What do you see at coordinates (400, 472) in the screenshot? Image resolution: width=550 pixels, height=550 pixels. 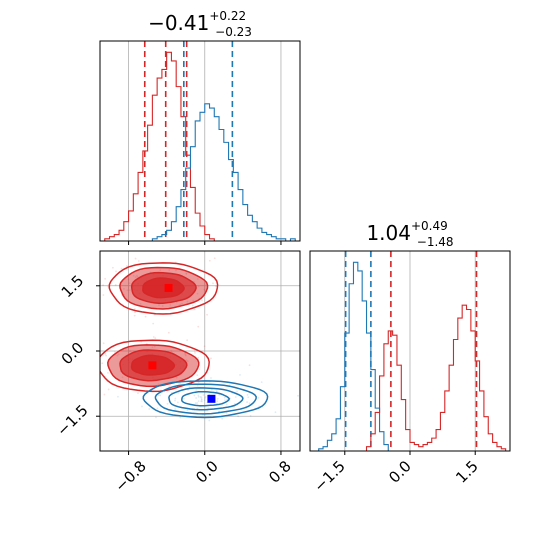 I see `tick-label-x2-2: 0.0` at bounding box center [400, 472].